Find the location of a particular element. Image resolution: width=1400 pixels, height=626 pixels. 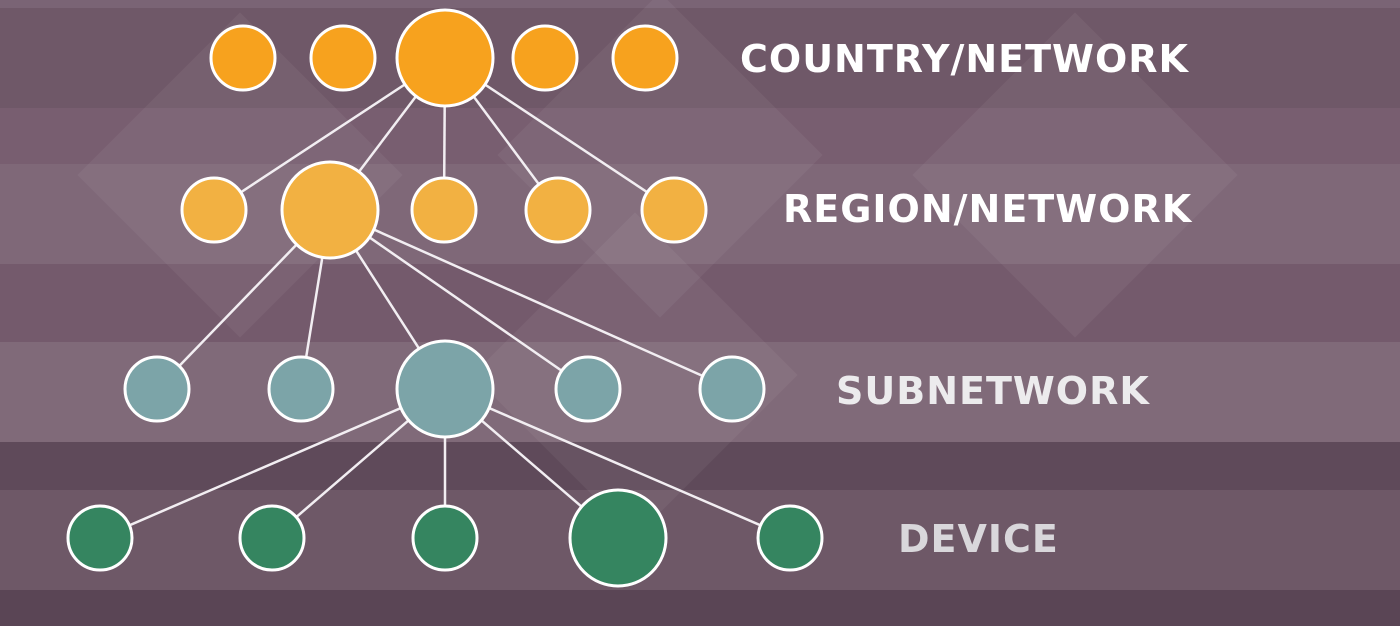

level-label-subnetwork: SUBNETWORK is located at coordinates (993, 391).